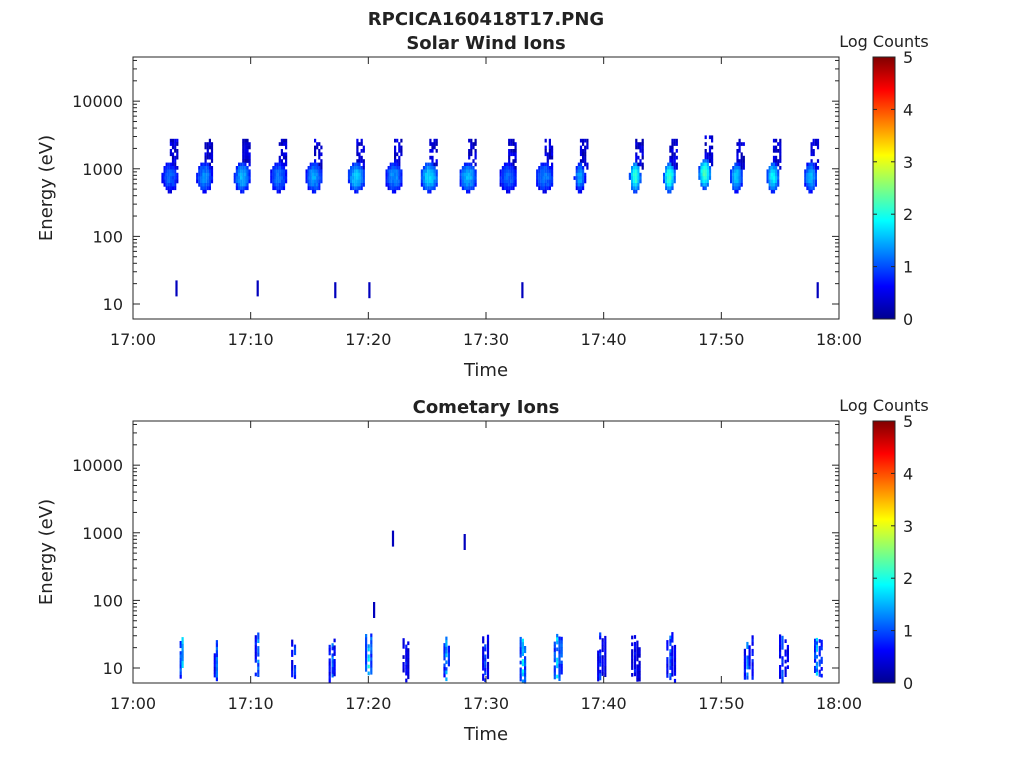 The width and height of the screenshot is (1024, 768). Describe the element at coordinates (721, 703) in the screenshot. I see `x-tick-label: 17:50` at that location.